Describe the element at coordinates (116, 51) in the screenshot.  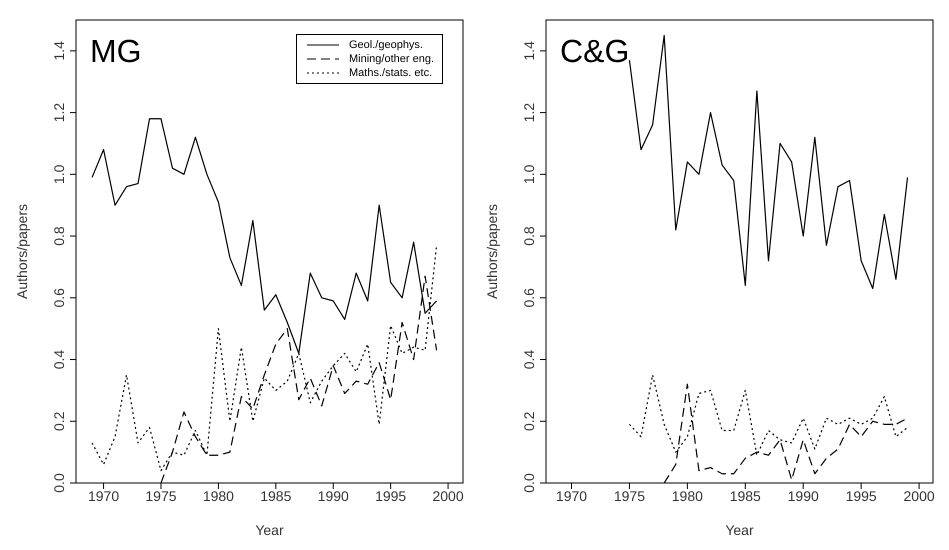
I see `chart-title: MG` at that location.